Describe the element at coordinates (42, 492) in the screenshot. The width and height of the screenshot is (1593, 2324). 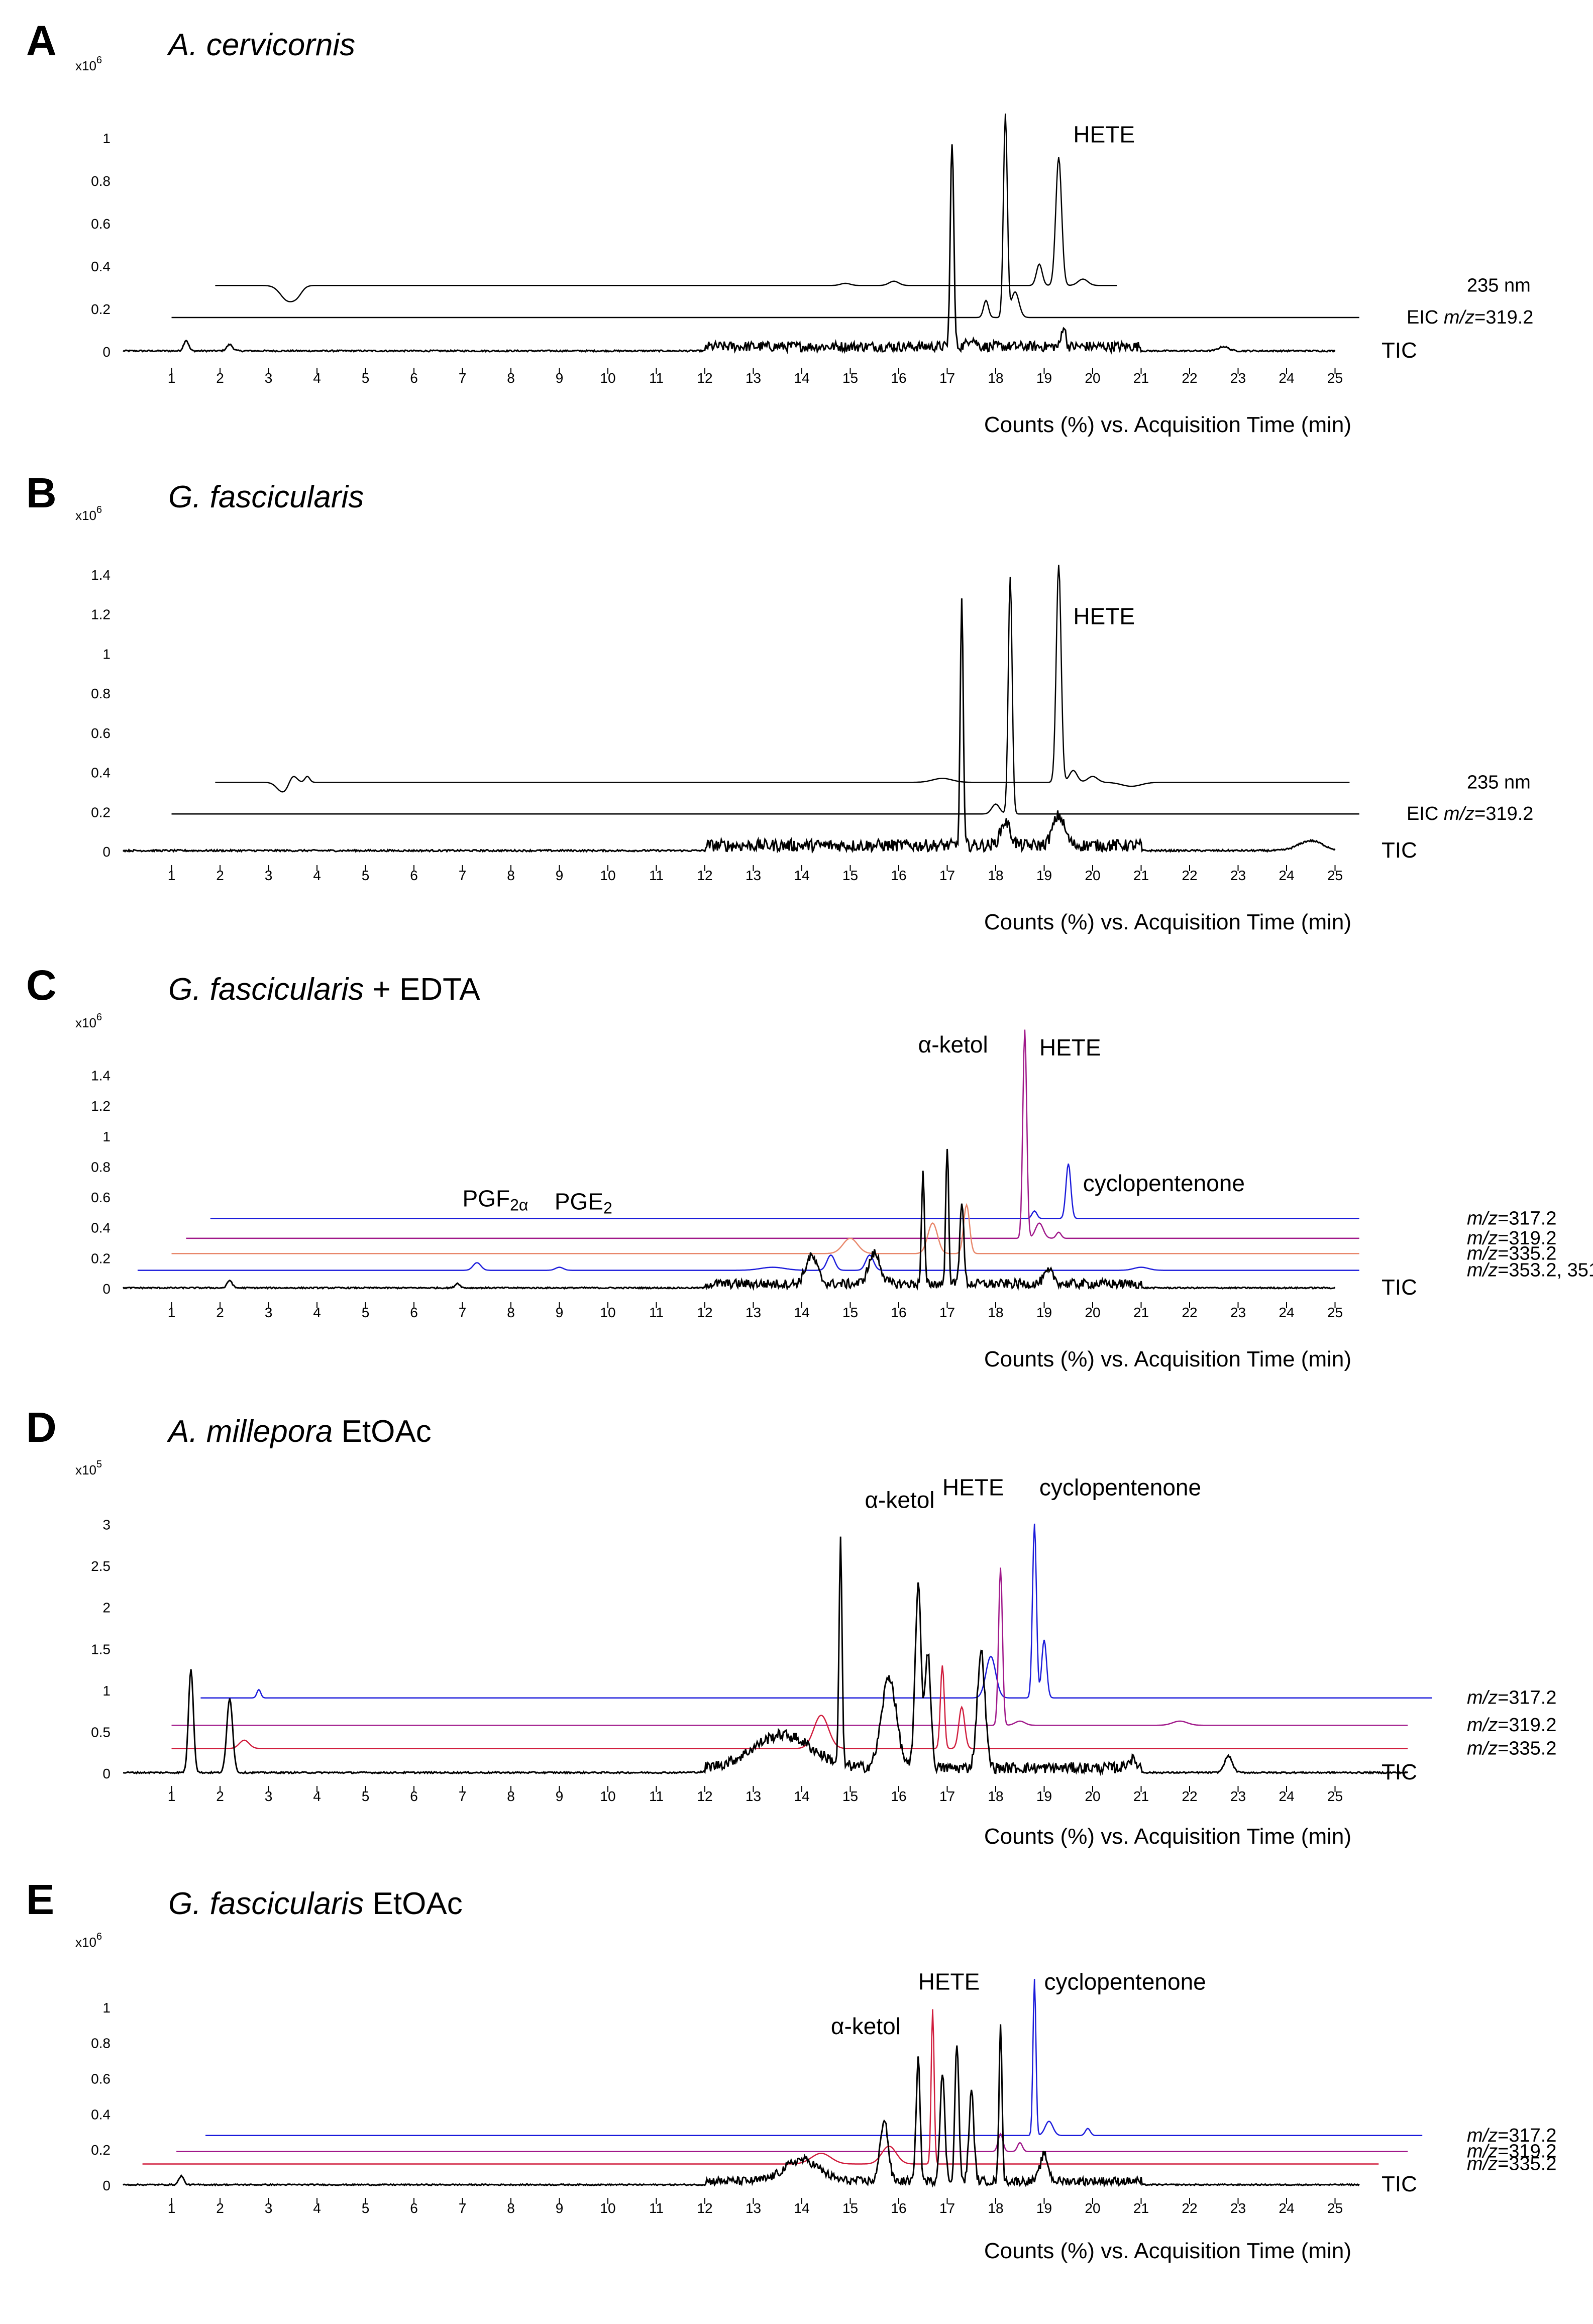
I see `panel-letter: B` at that location.